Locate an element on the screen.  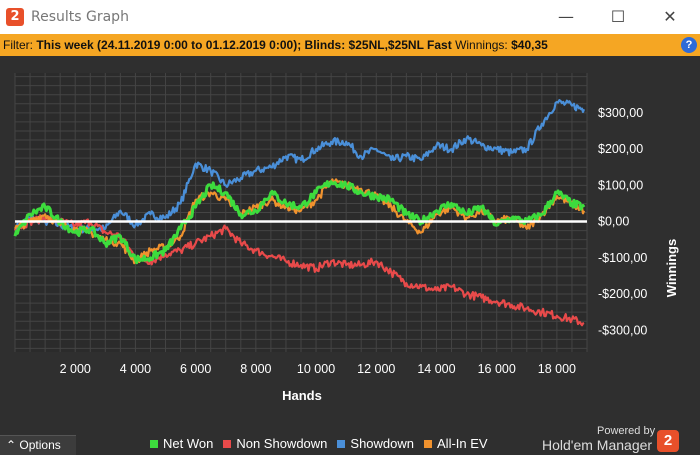
product-name: Hold'em Manager is located at coordinates (597, 445).